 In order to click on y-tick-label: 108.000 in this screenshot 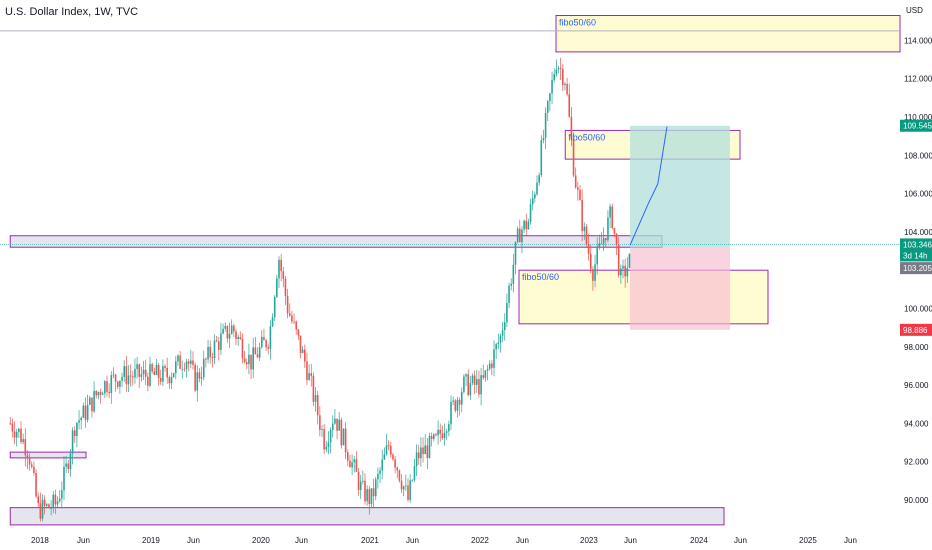, I will do `click(918, 155)`.